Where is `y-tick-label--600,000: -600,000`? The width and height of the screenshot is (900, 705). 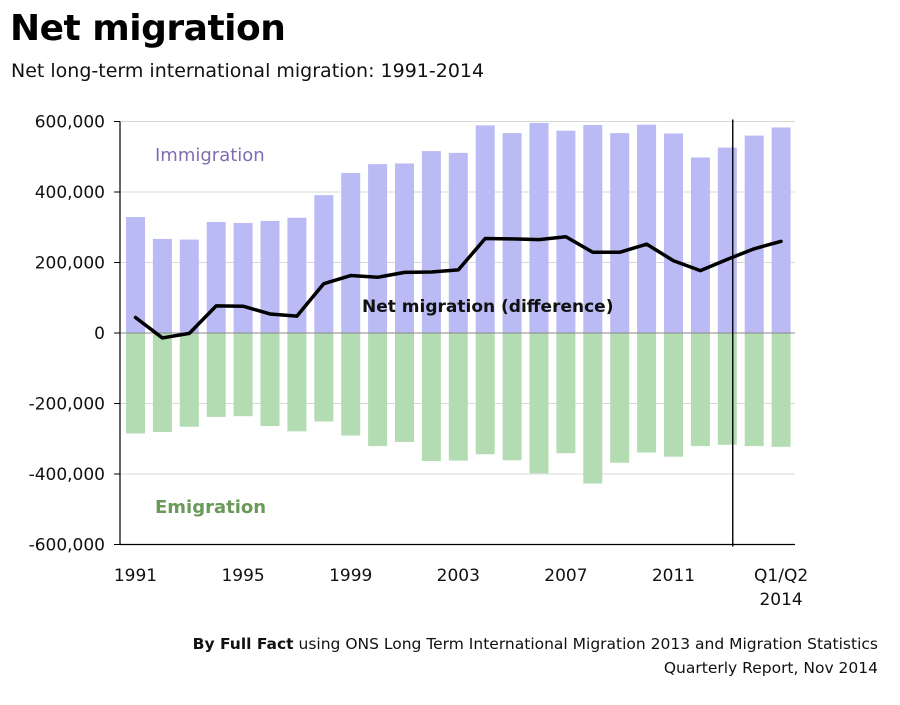 y-tick-label--600,000: -600,000 is located at coordinates (67, 546).